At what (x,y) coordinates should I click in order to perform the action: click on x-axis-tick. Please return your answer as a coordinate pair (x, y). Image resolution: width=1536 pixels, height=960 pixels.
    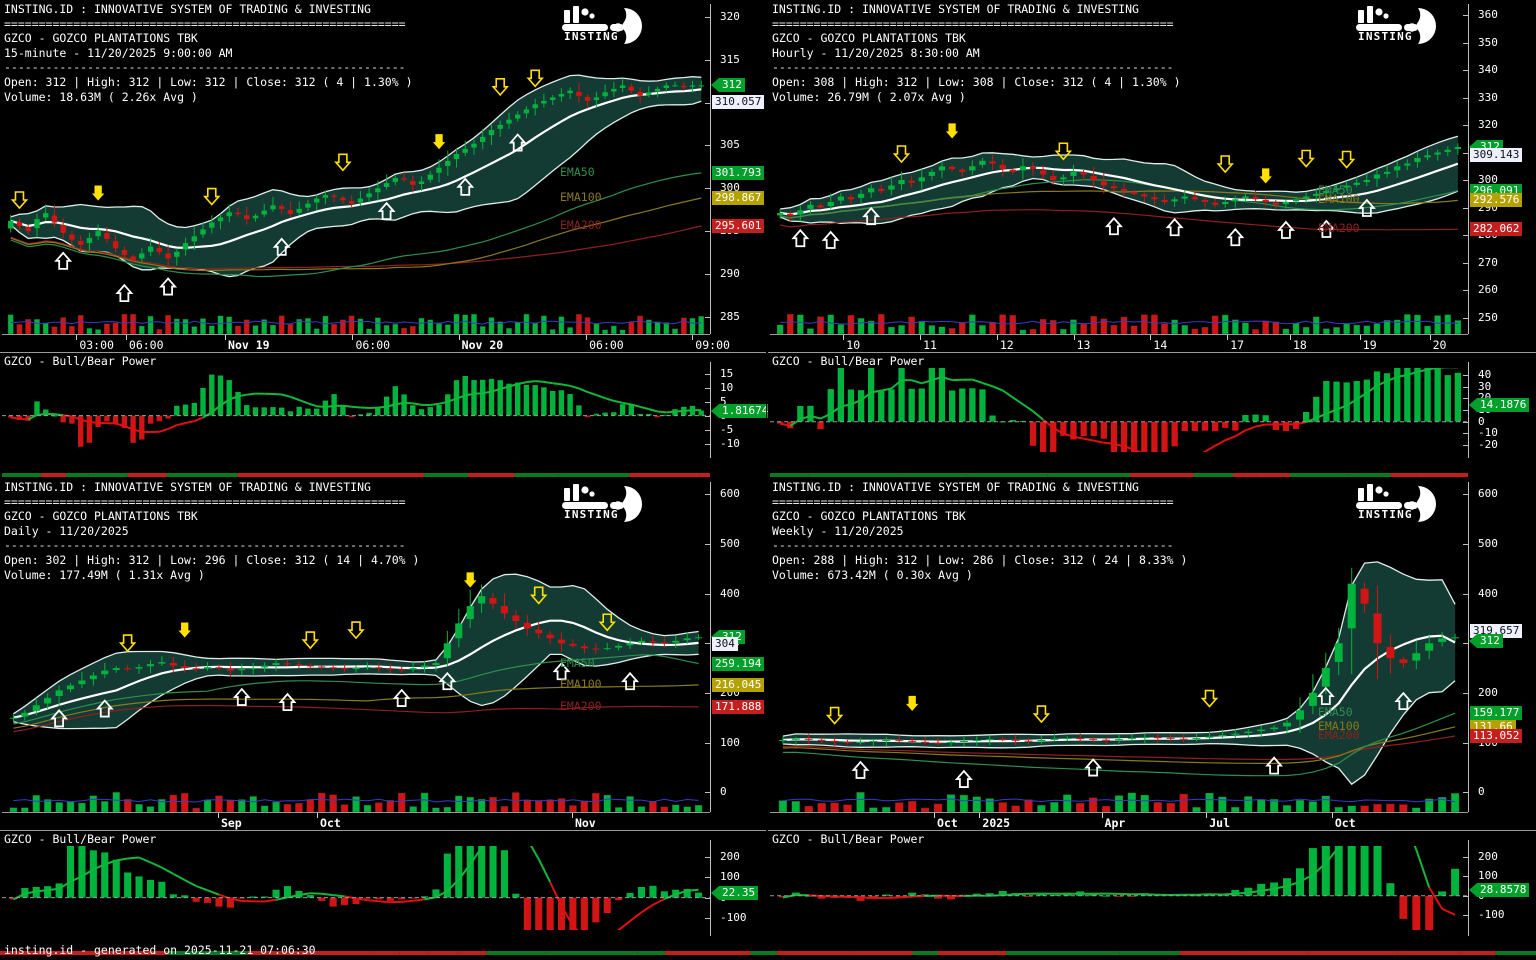
    Looking at the image, I should click on (921, 337).